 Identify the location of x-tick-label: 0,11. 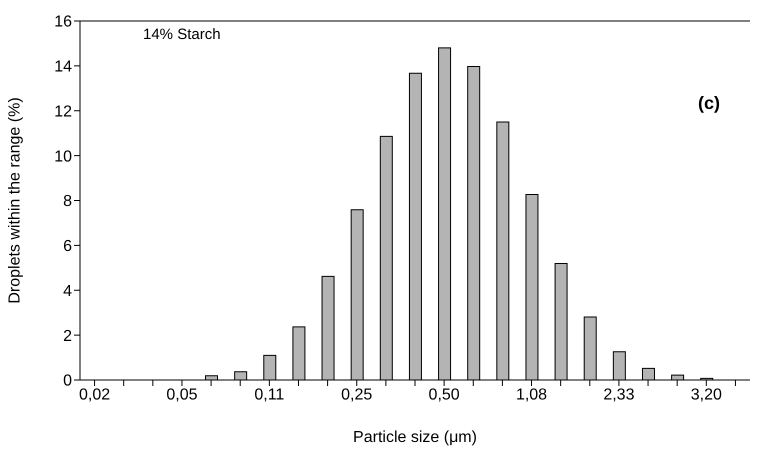
(269, 395).